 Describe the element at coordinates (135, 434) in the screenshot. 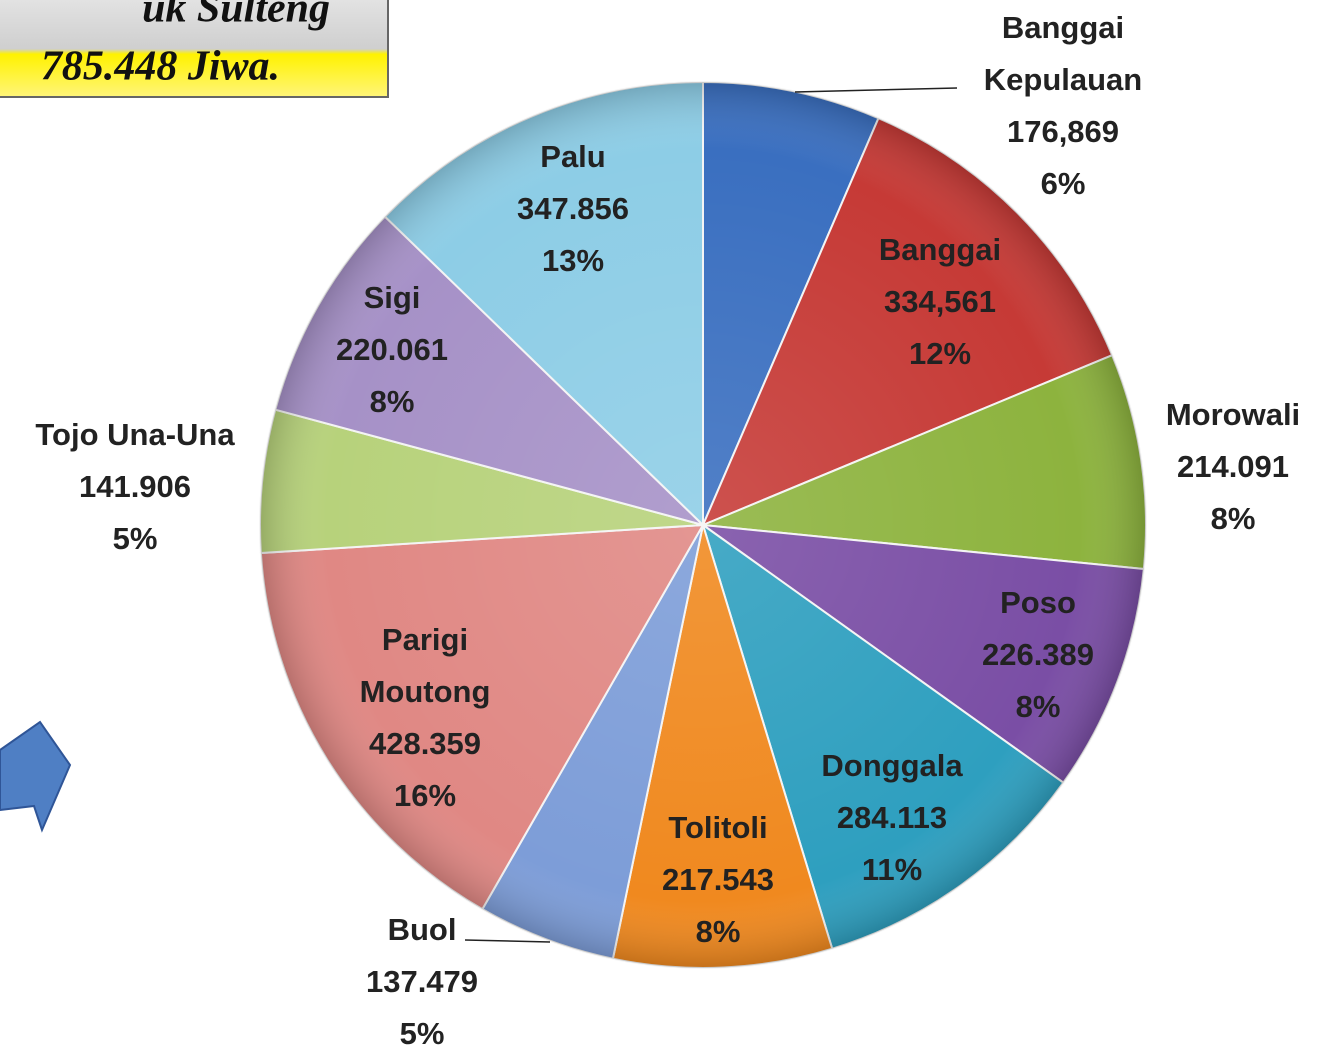

I see `category-name: Tojo Una-Una` at that location.